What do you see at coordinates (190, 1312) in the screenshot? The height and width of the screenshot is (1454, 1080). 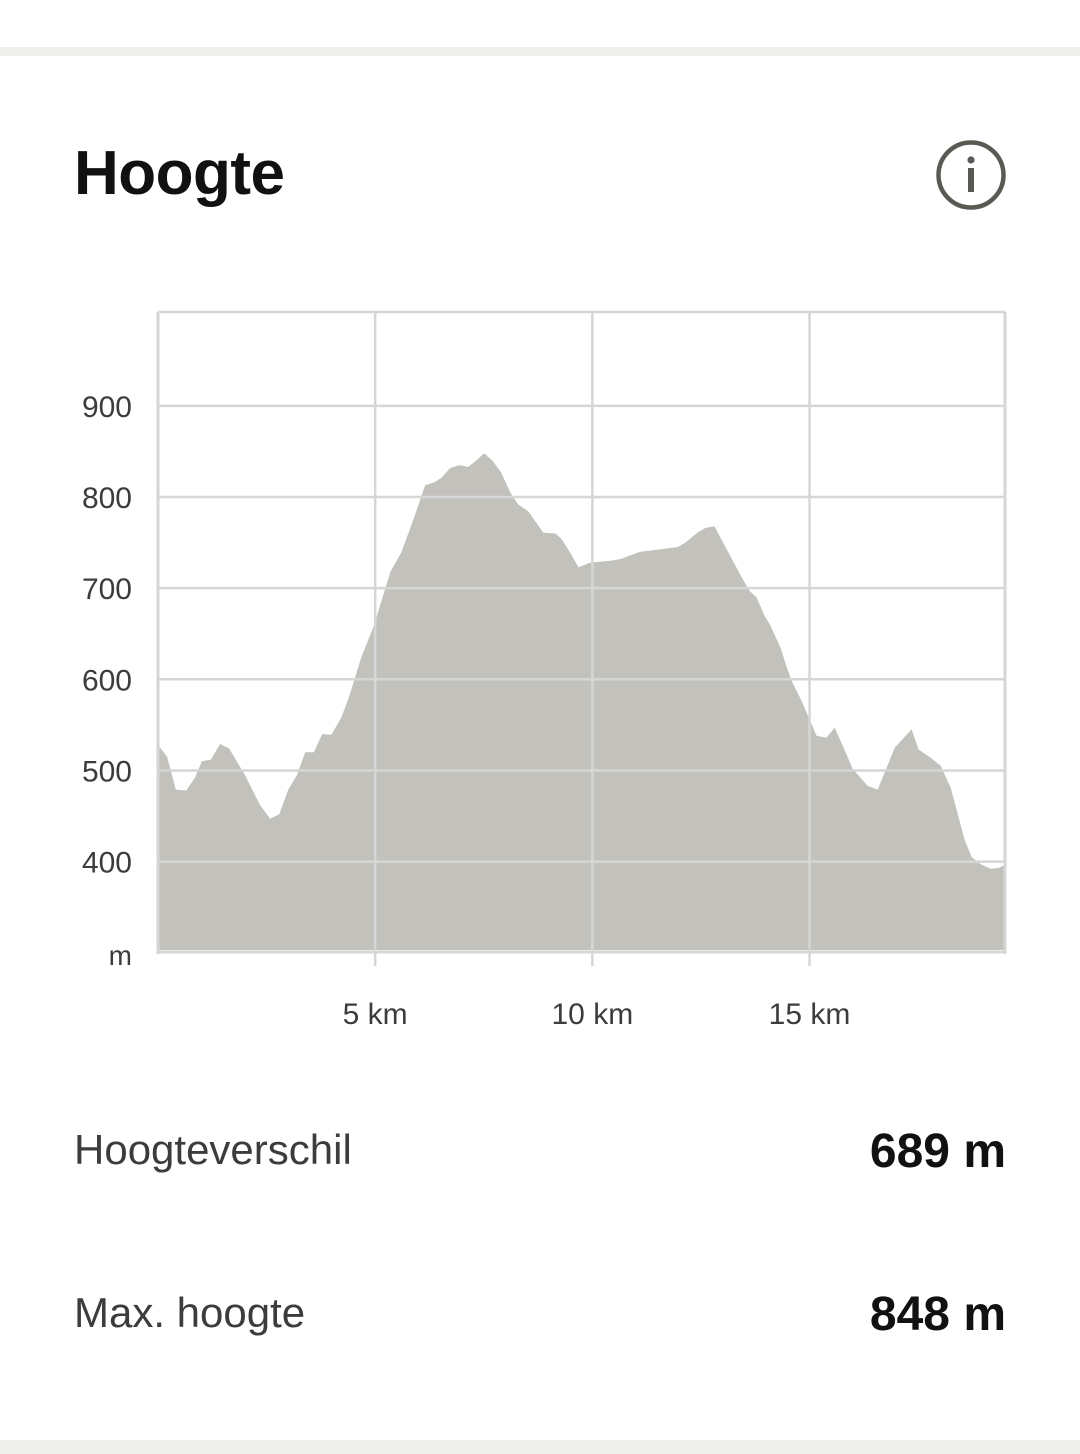 I see `max-elevation-label: Max. hoogte` at bounding box center [190, 1312].